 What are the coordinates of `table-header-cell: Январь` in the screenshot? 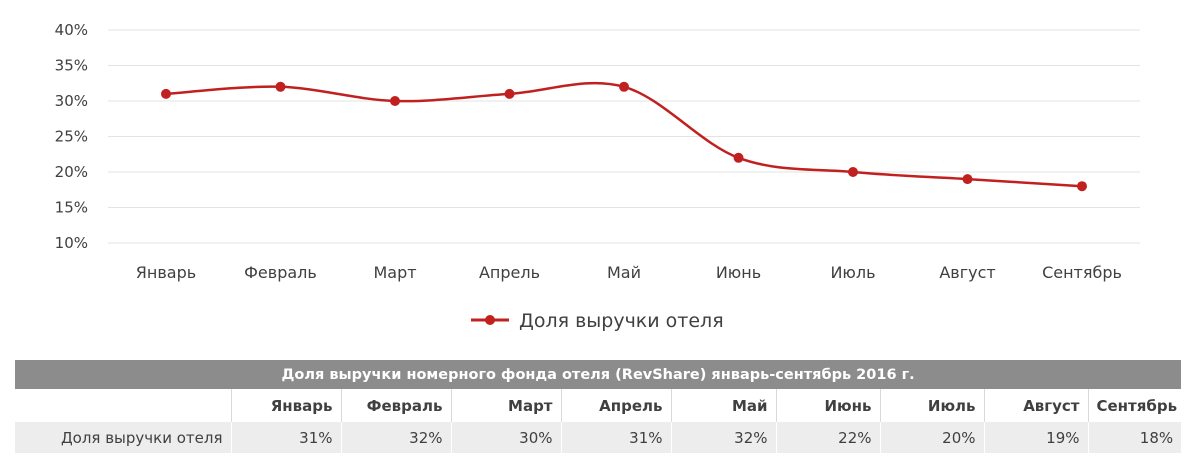 It's located at (286, 405).